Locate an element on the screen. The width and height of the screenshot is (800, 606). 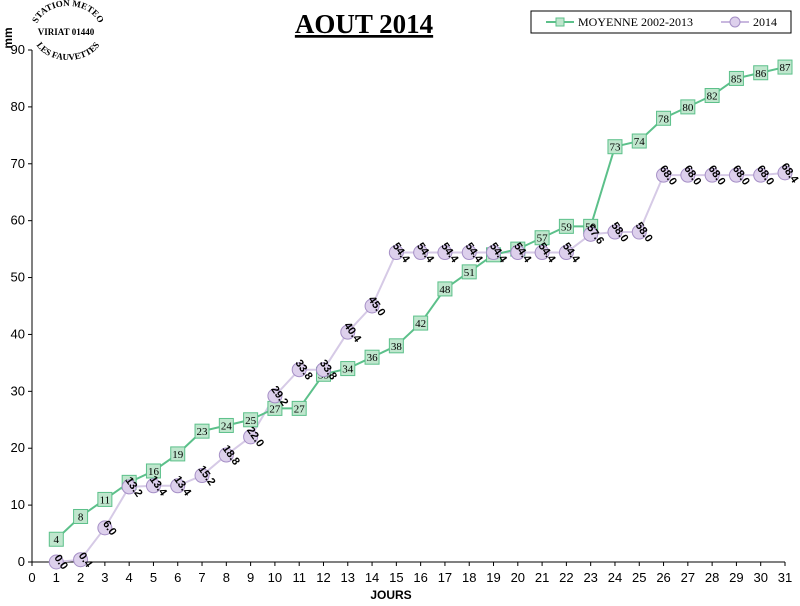
moyenne-data-label: 19 is located at coordinates (178, 455).